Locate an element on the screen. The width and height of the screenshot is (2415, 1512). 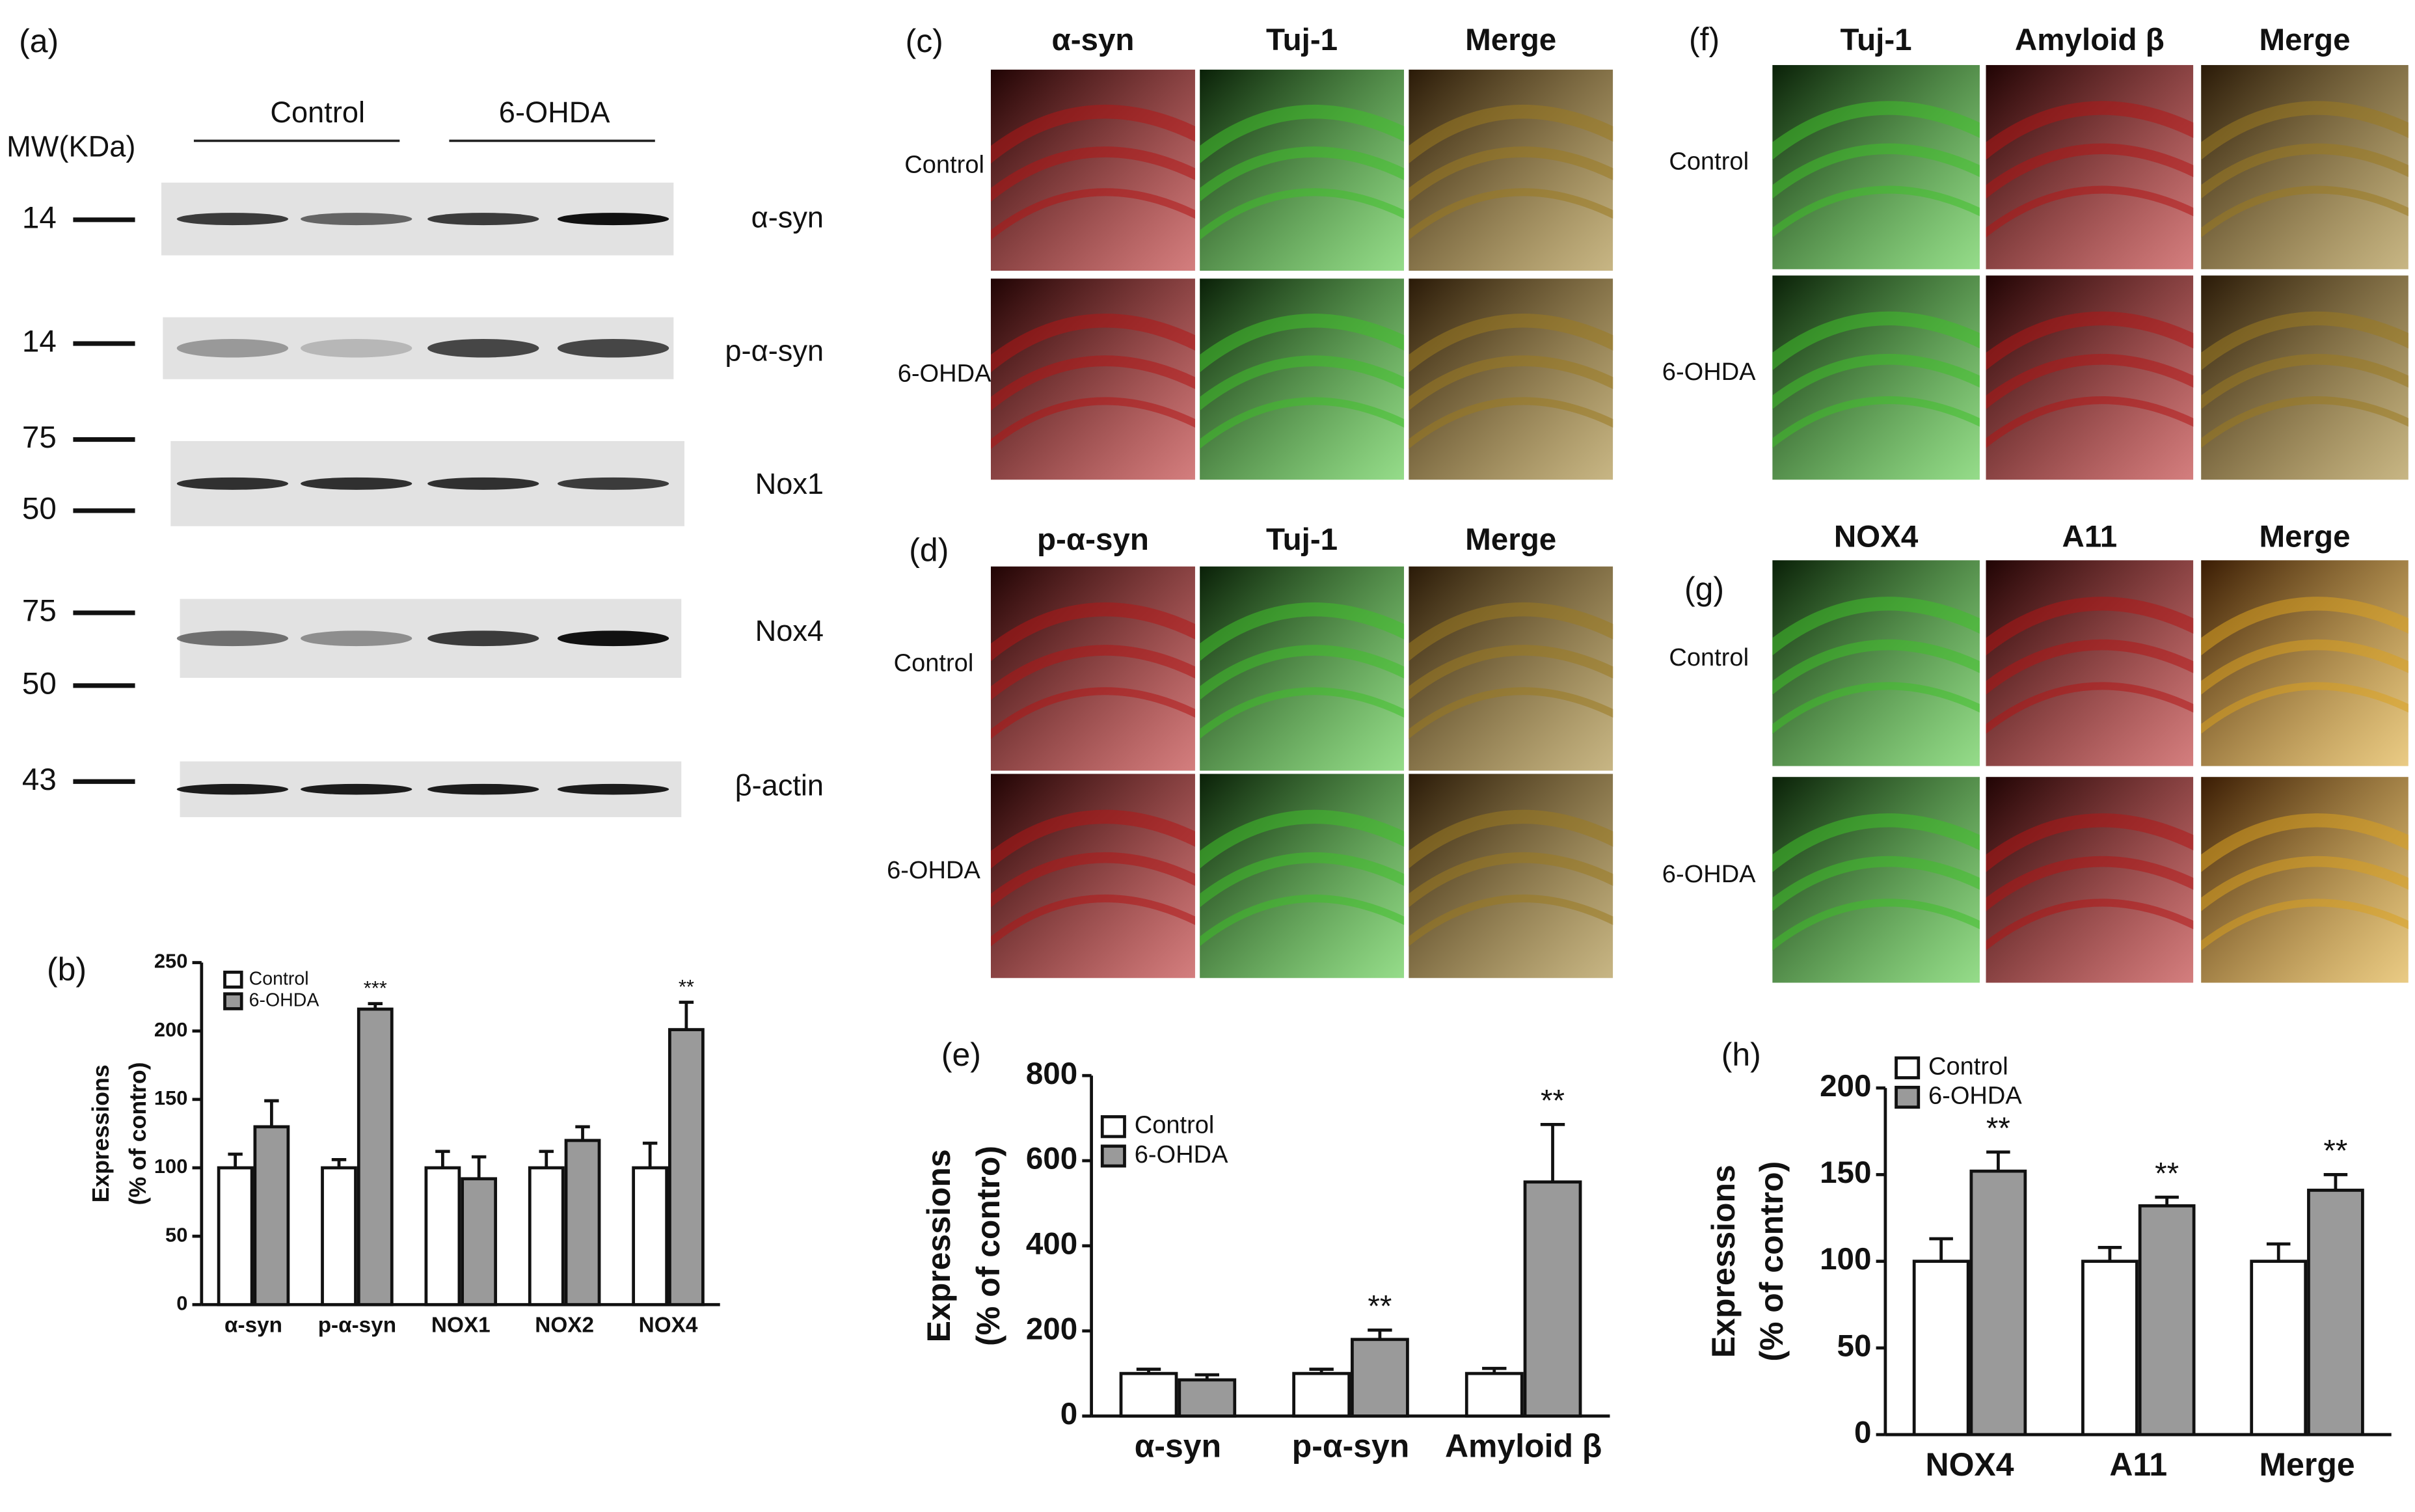
y-tick-label: 400 is located at coordinates (1051, 1243).